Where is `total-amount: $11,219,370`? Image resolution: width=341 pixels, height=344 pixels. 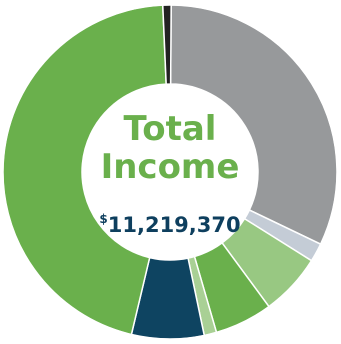 total-amount: $11,219,370 is located at coordinates (170, 225).